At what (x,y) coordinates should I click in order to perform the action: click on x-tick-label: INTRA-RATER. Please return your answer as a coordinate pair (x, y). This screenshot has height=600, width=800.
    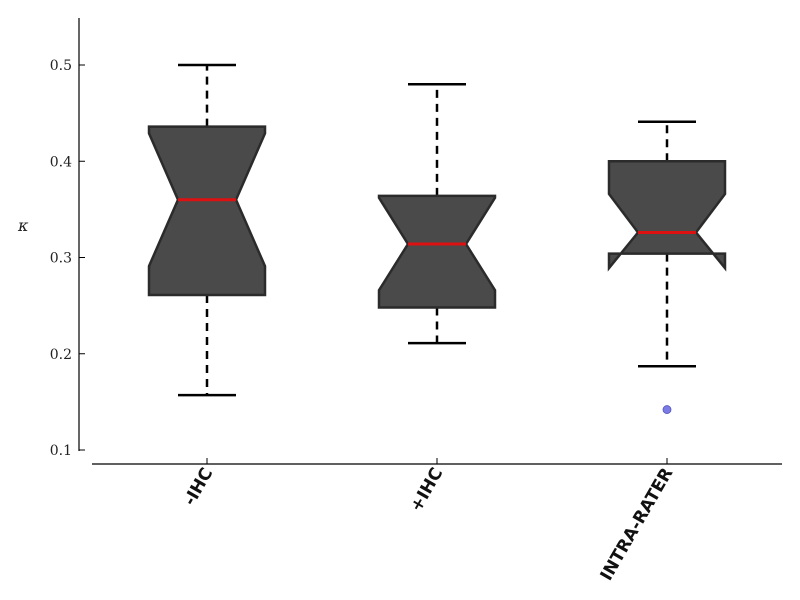
    Looking at the image, I should click on (637, 525).